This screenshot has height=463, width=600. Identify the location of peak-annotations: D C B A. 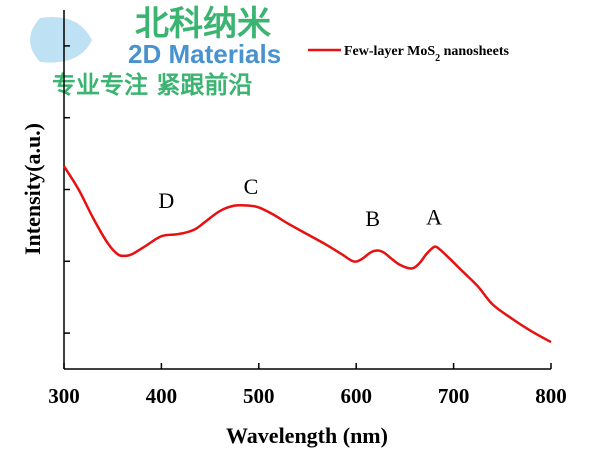
(300, 202).